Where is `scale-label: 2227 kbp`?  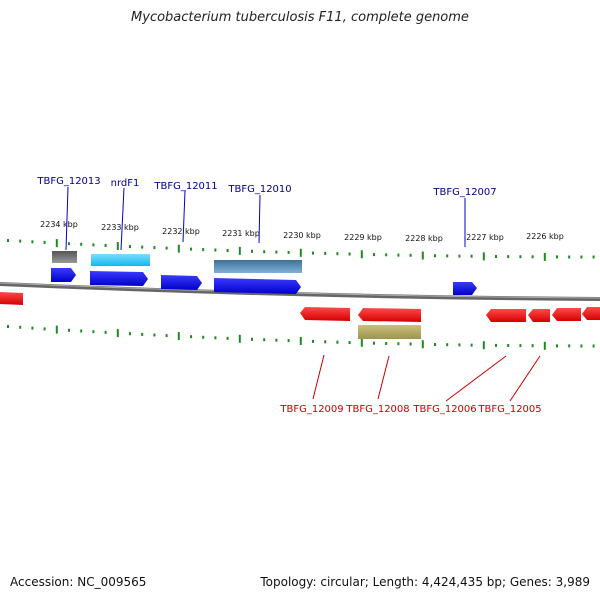 scale-label: 2227 kbp is located at coordinates (485, 237).